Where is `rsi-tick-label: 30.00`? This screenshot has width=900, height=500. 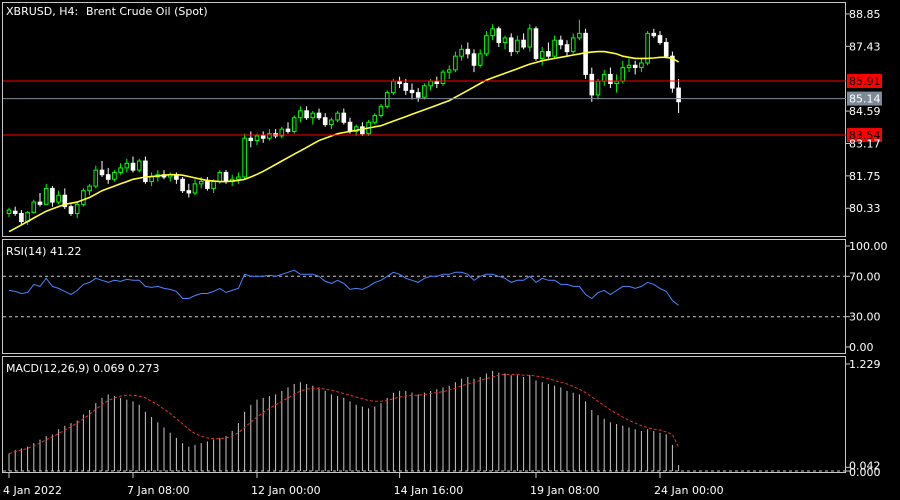 rsi-tick-label: 30.00 is located at coordinates (865, 317).